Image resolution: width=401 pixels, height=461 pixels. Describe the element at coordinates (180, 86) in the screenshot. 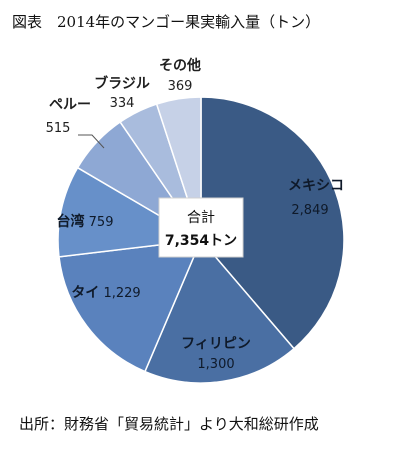

I see `slice-value-7: 369` at that location.